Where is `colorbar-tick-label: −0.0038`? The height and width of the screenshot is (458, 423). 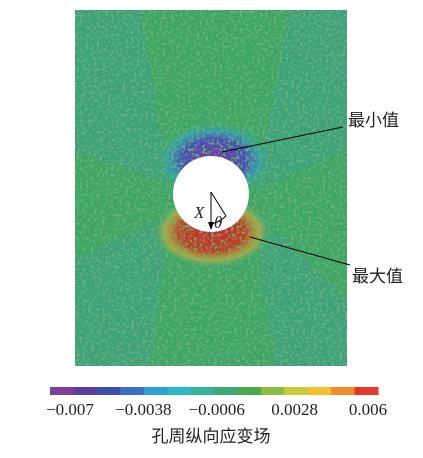 colorbar-tick-label: −0.0038 is located at coordinates (143, 409).